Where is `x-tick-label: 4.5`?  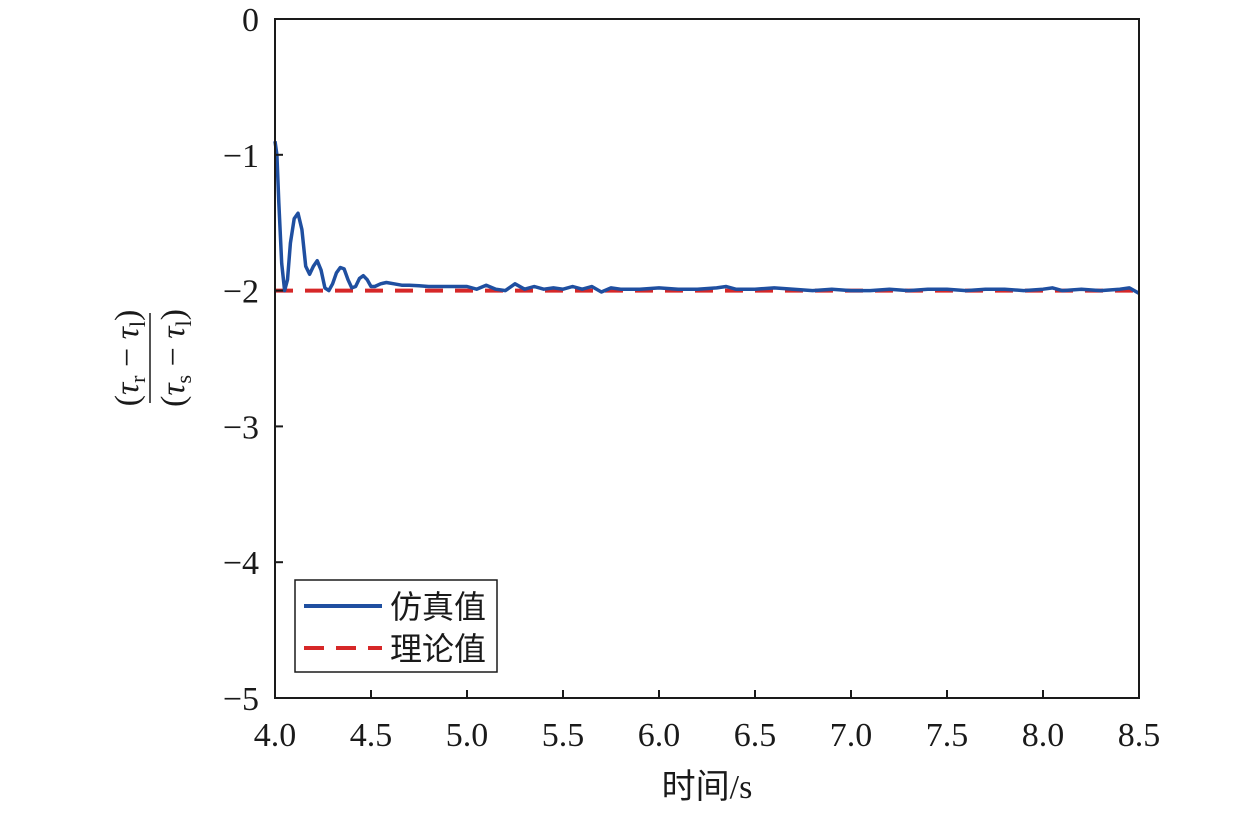
x-tick-label: 4.5 is located at coordinates (371, 735).